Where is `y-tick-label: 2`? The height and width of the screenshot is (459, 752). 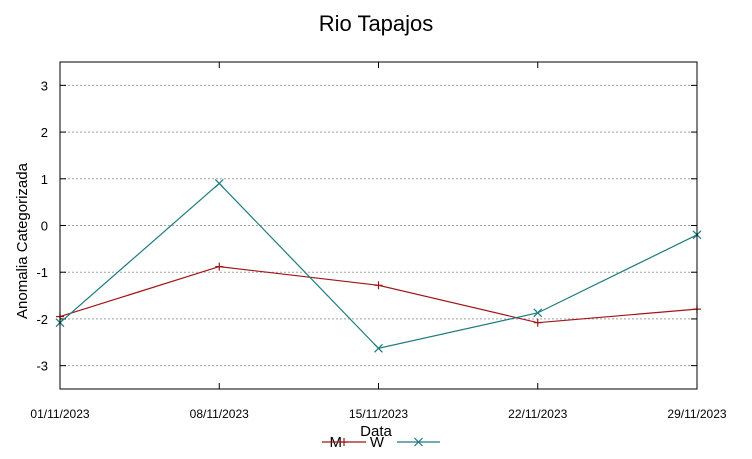 y-tick-label: 2 is located at coordinates (44, 132).